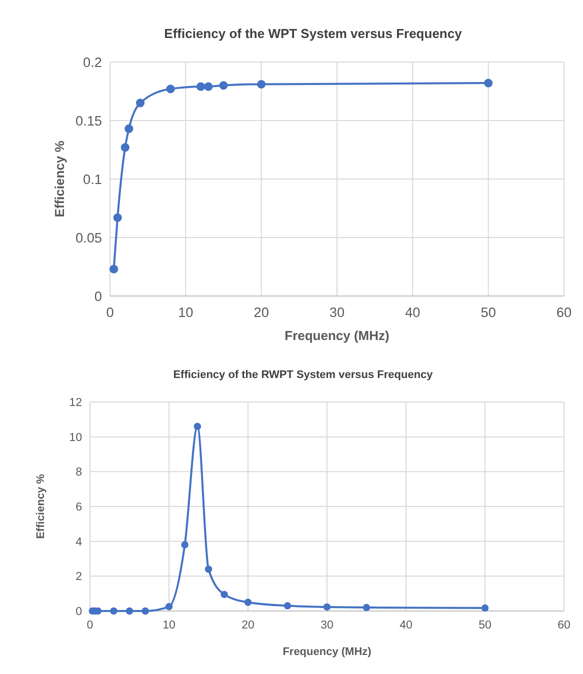 The height and width of the screenshot is (674, 583). What do you see at coordinates (92, 62) in the screenshot?
I see `y-tick-label: 0.2` at bounding box center [92, 62].